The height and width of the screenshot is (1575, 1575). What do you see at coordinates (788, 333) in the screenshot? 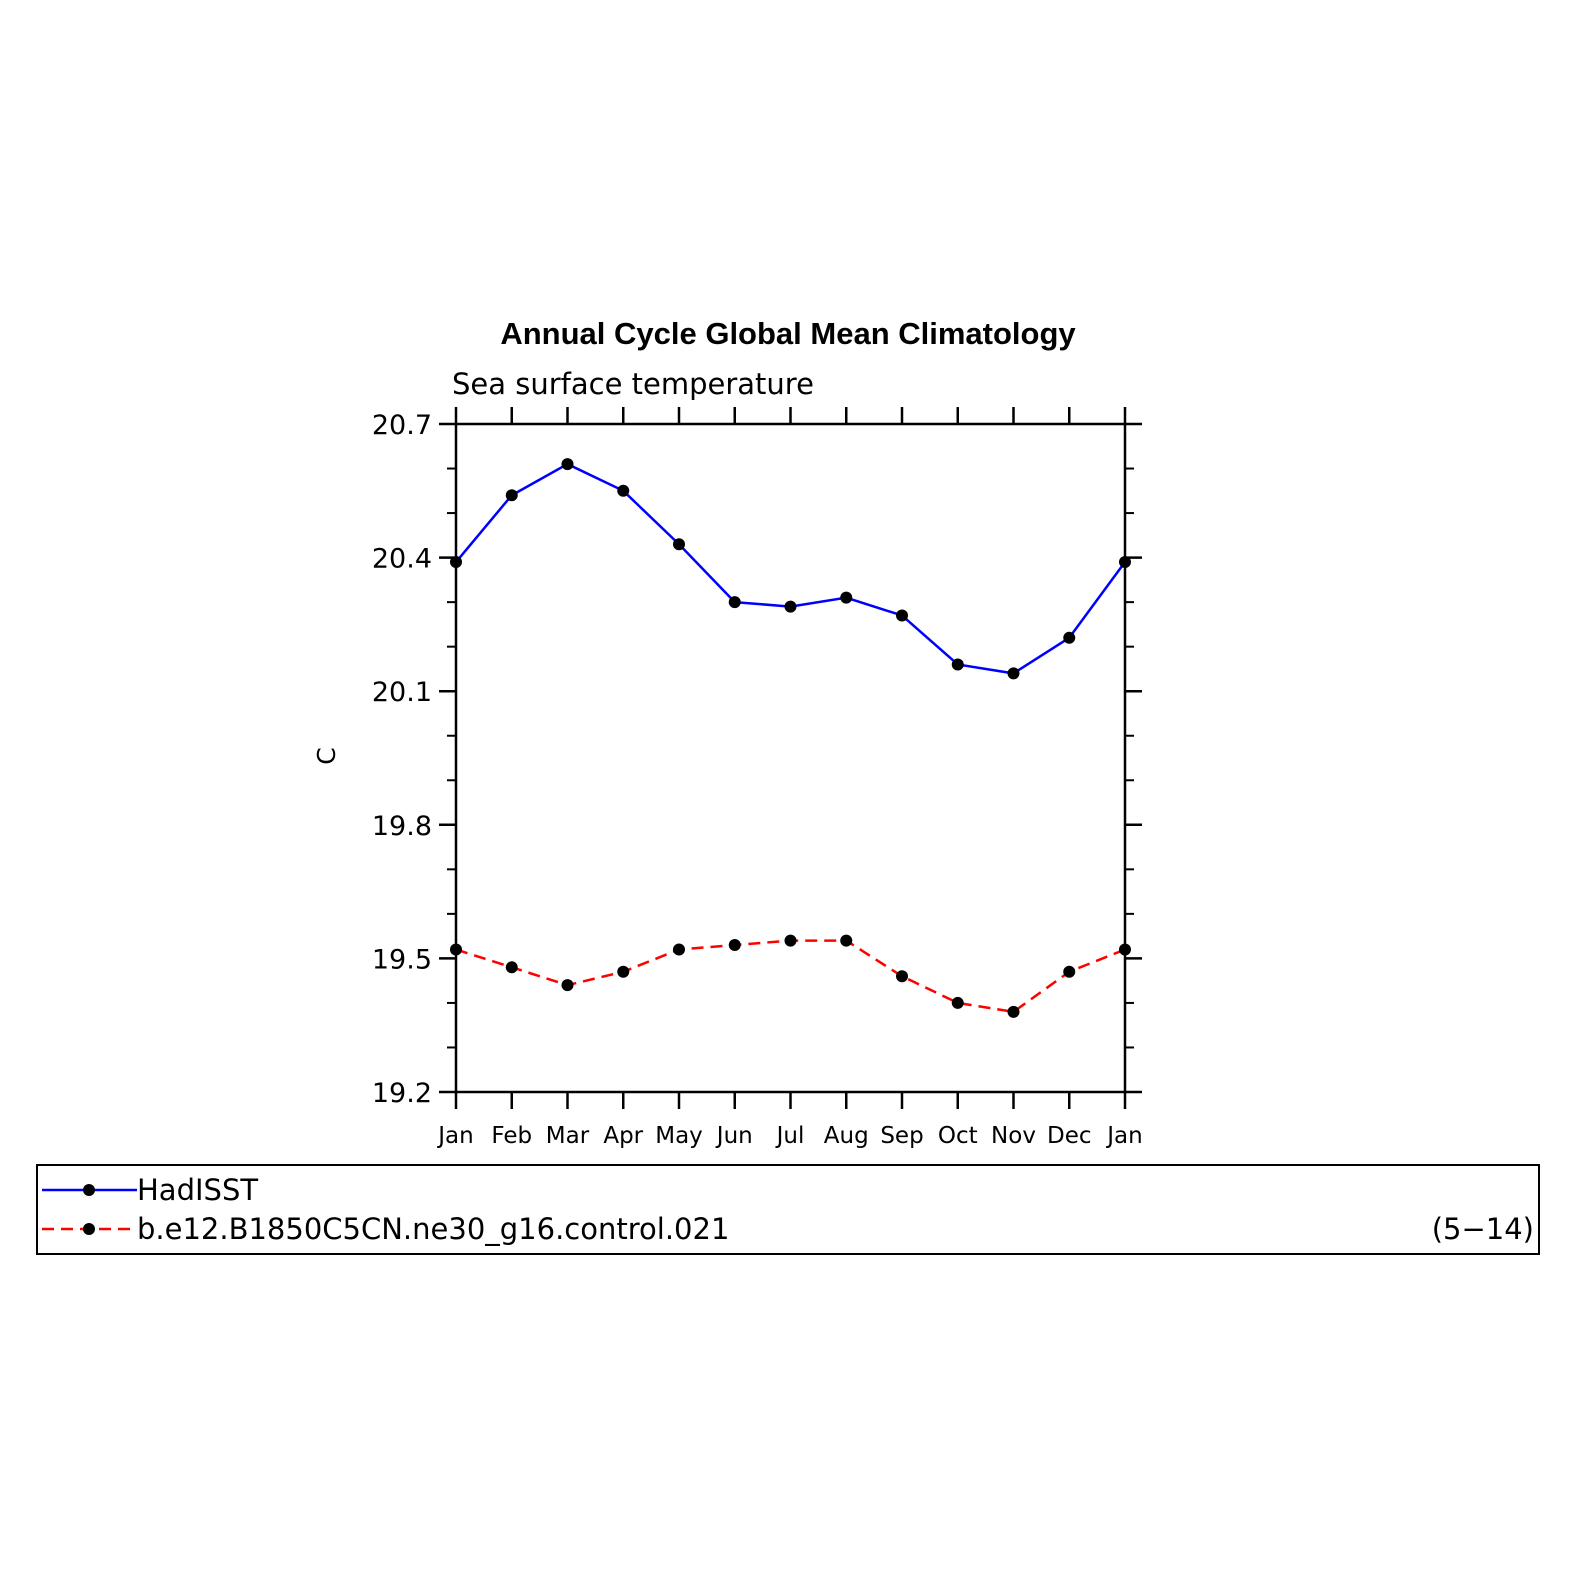
I see `chart-title: Annual Cycle Global Mean Climatology` at bounding box center [788, 333].